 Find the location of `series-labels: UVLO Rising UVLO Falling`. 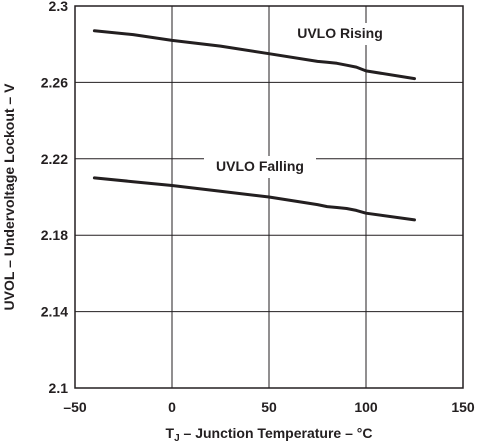

series-labels: UVLO Rising UVLO Falling is located at coordinates (298, 100).